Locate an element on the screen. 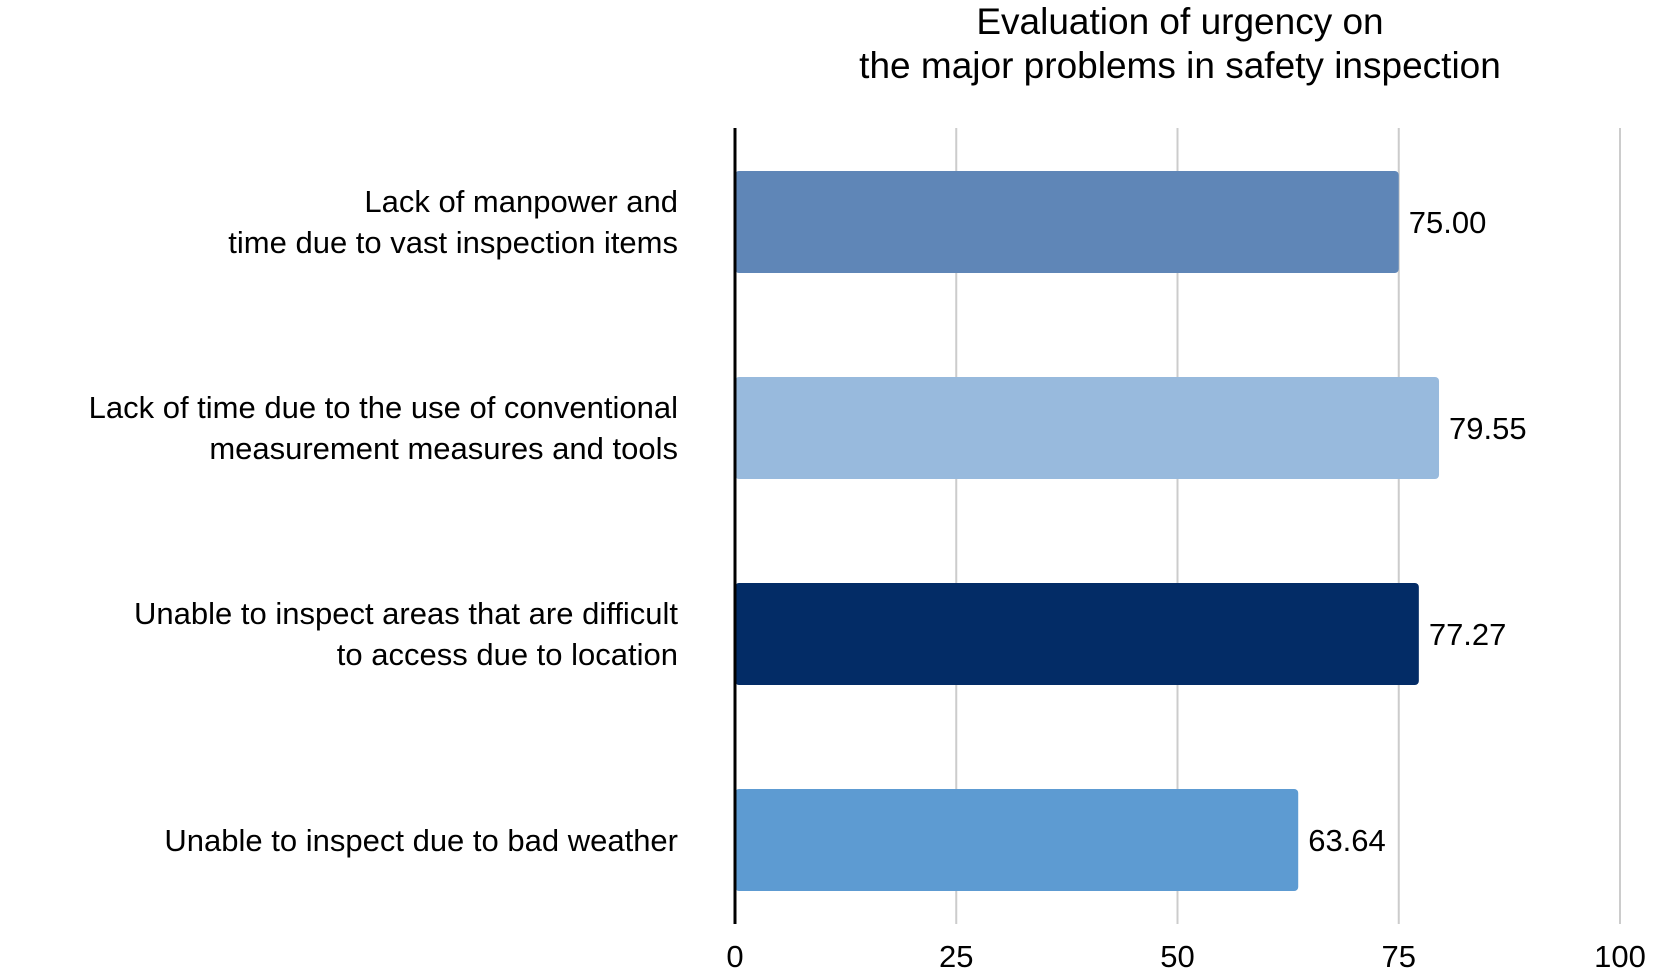 The width and height of the screenshot is (1653, 979). category-label-2-line-2: measurement measures and tools is located at coordinates (443, 448).